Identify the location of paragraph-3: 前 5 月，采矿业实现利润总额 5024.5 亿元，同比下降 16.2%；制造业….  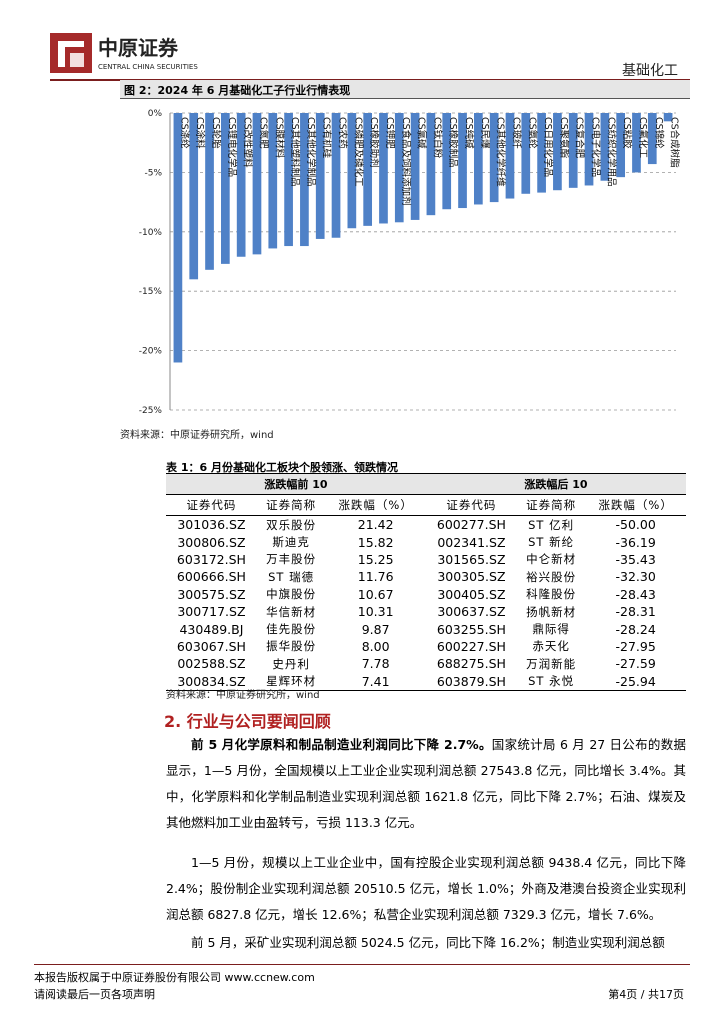
(428, 942).